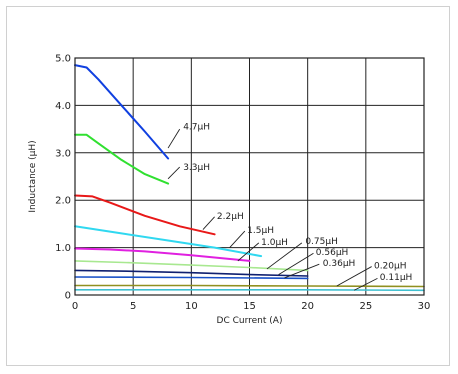 The width and height of the screenshot is (458, 374). I want to click on y-axis-label: Inductance (µH), so click(33, 176).